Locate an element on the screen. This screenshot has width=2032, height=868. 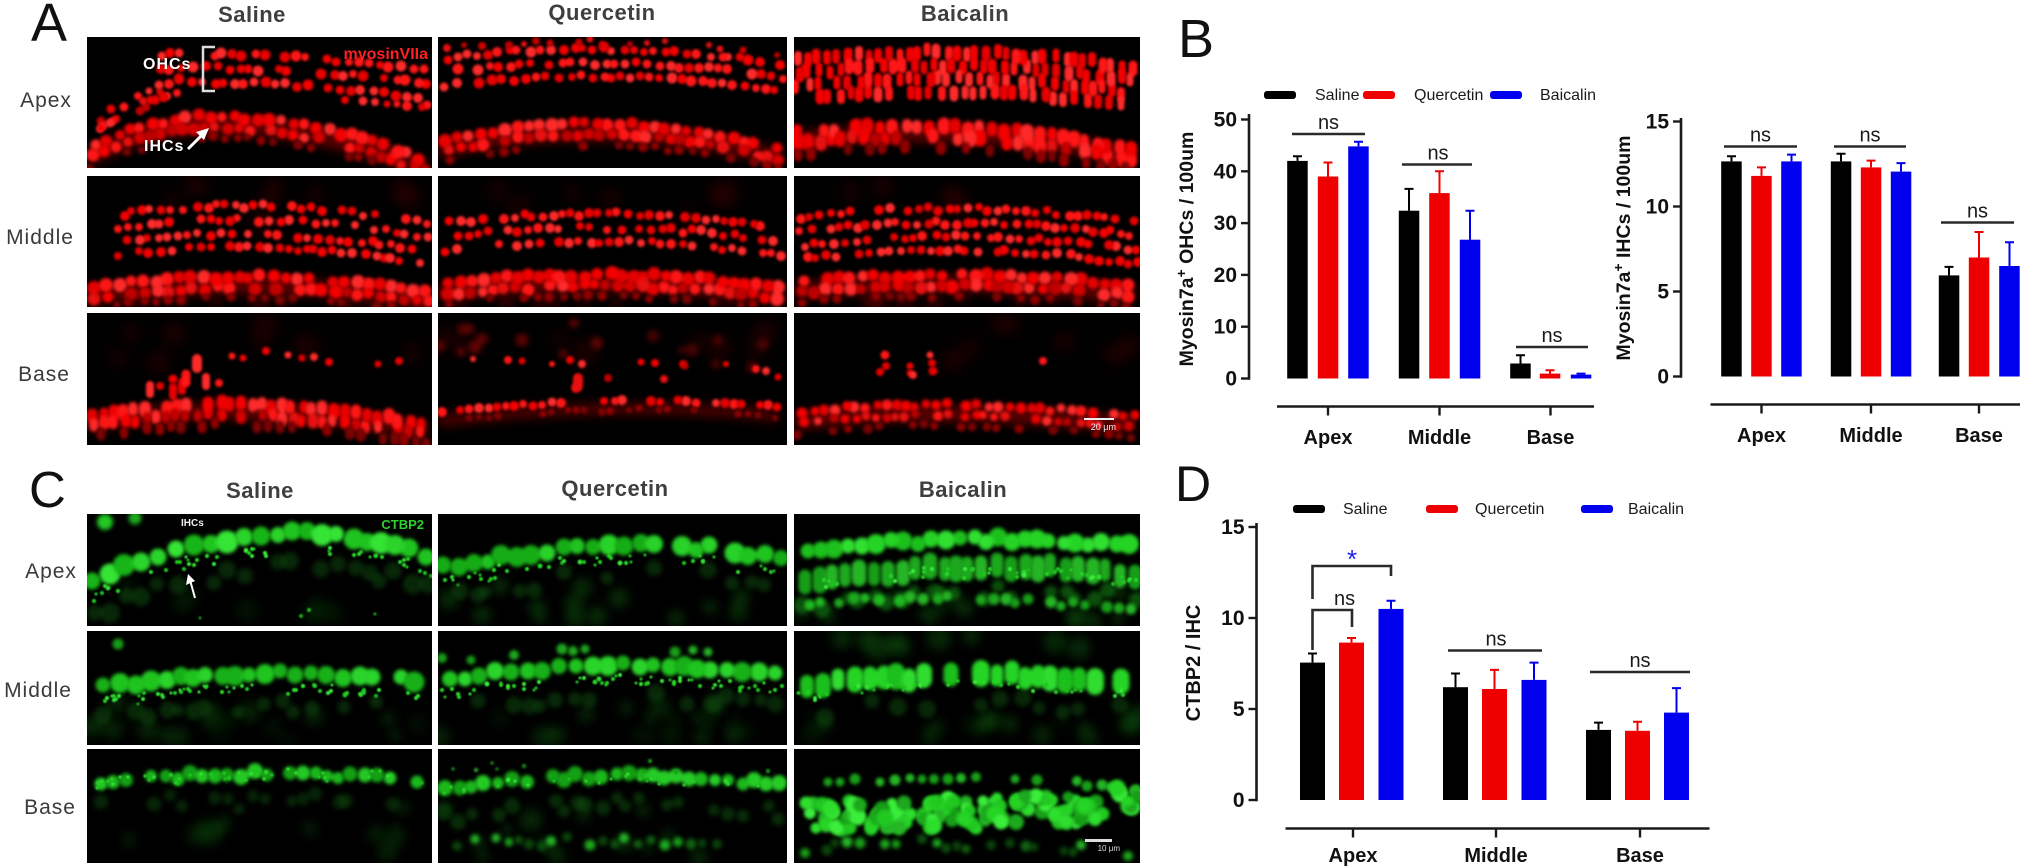
svg-text: CTBP2 / IHC is located at coordinates (1194, 663).